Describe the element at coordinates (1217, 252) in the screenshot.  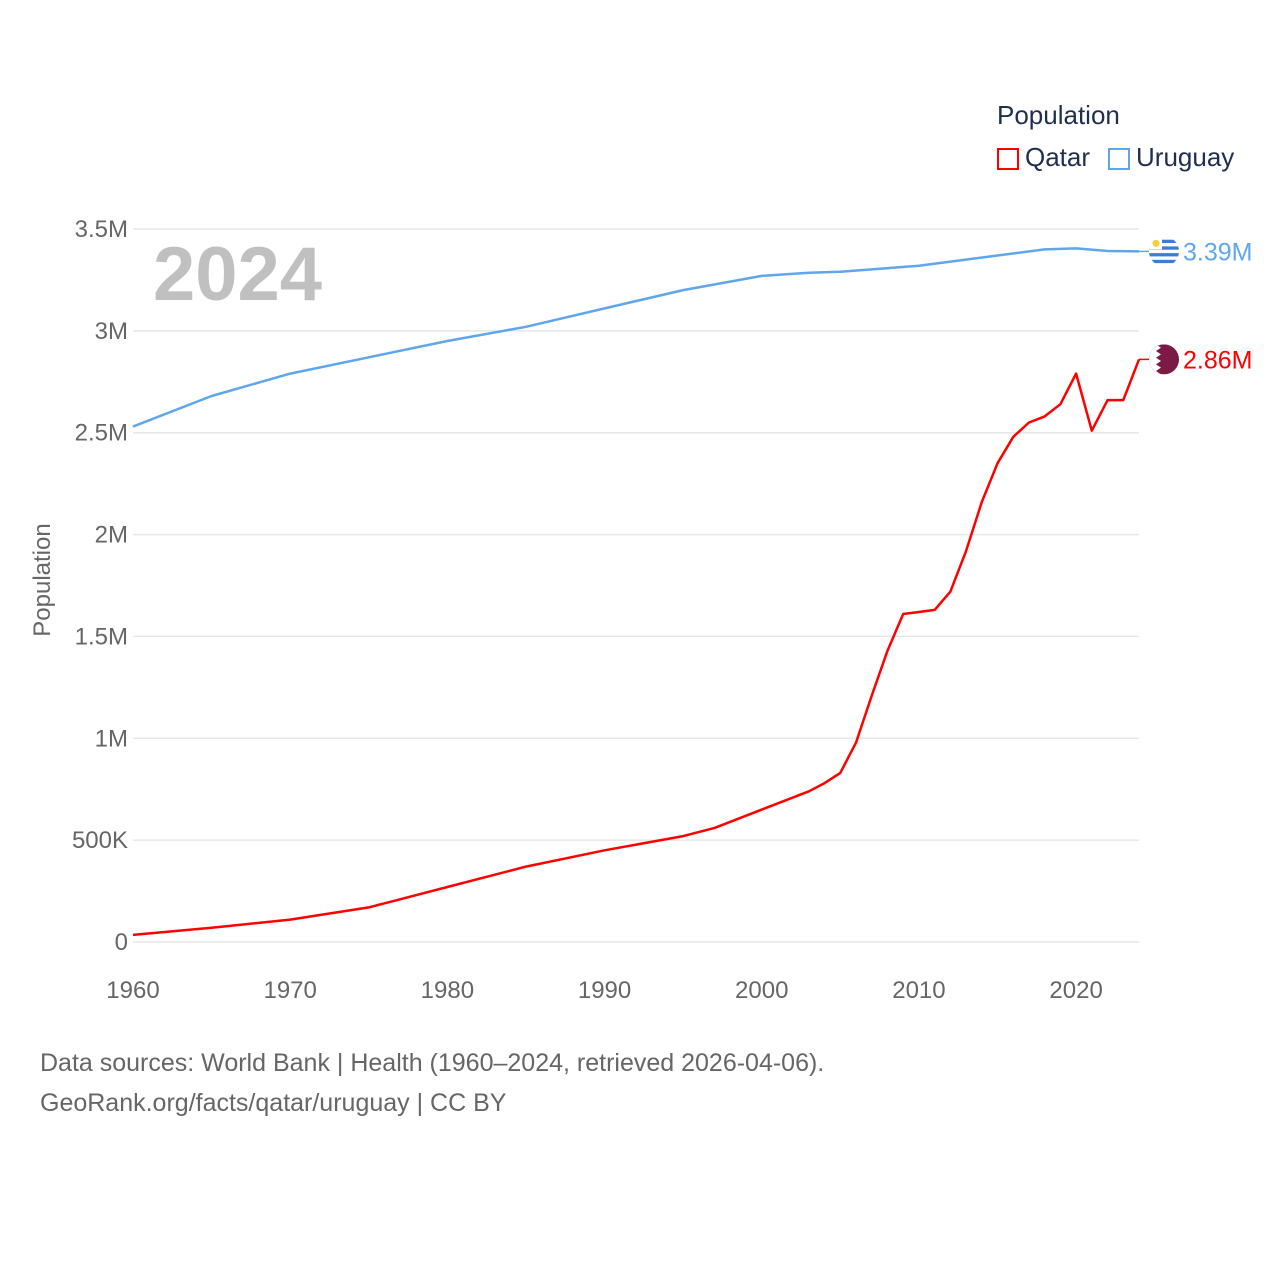
I see `end-value-label: 3.39M` at that location.